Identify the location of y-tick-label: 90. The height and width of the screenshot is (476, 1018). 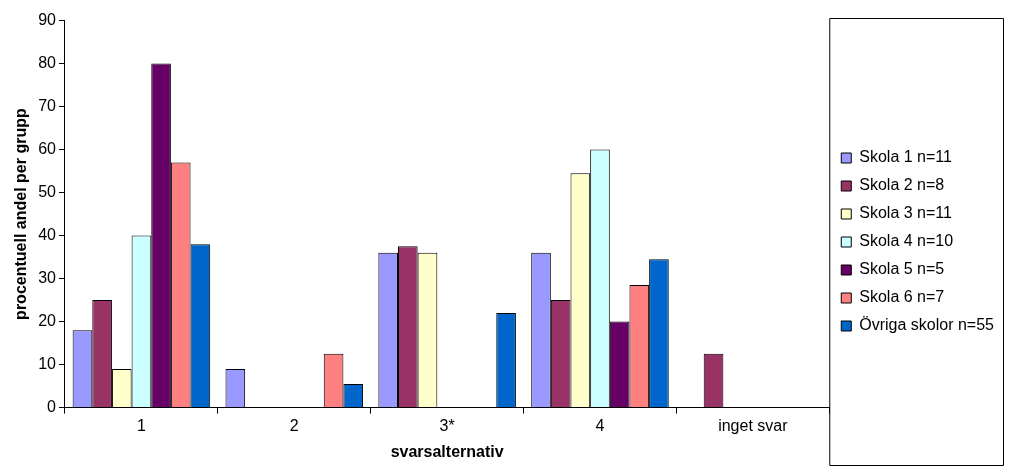
(47, 20).